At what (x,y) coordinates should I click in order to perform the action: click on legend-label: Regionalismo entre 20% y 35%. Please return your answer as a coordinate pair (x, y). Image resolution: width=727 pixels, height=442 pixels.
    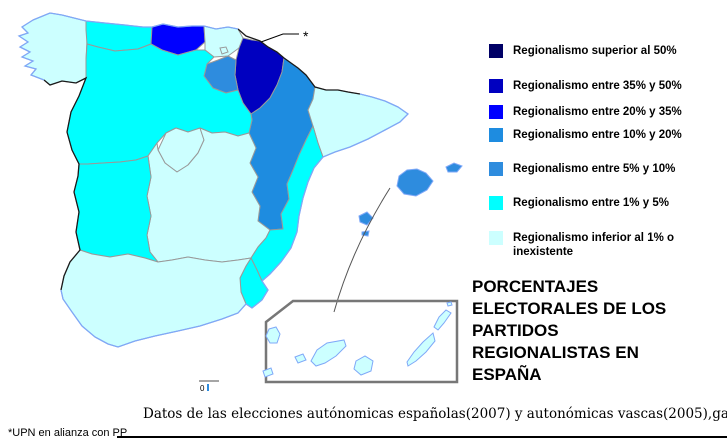
    Looking at the image, I should click on (597, 112).